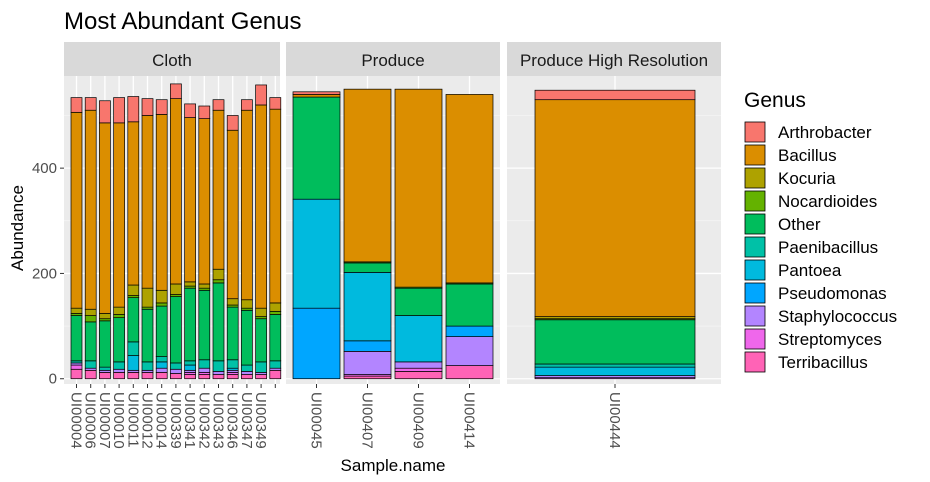 The image size is (930, 482). I want to click on y-axis-label: Abundance, so click(17, 228).